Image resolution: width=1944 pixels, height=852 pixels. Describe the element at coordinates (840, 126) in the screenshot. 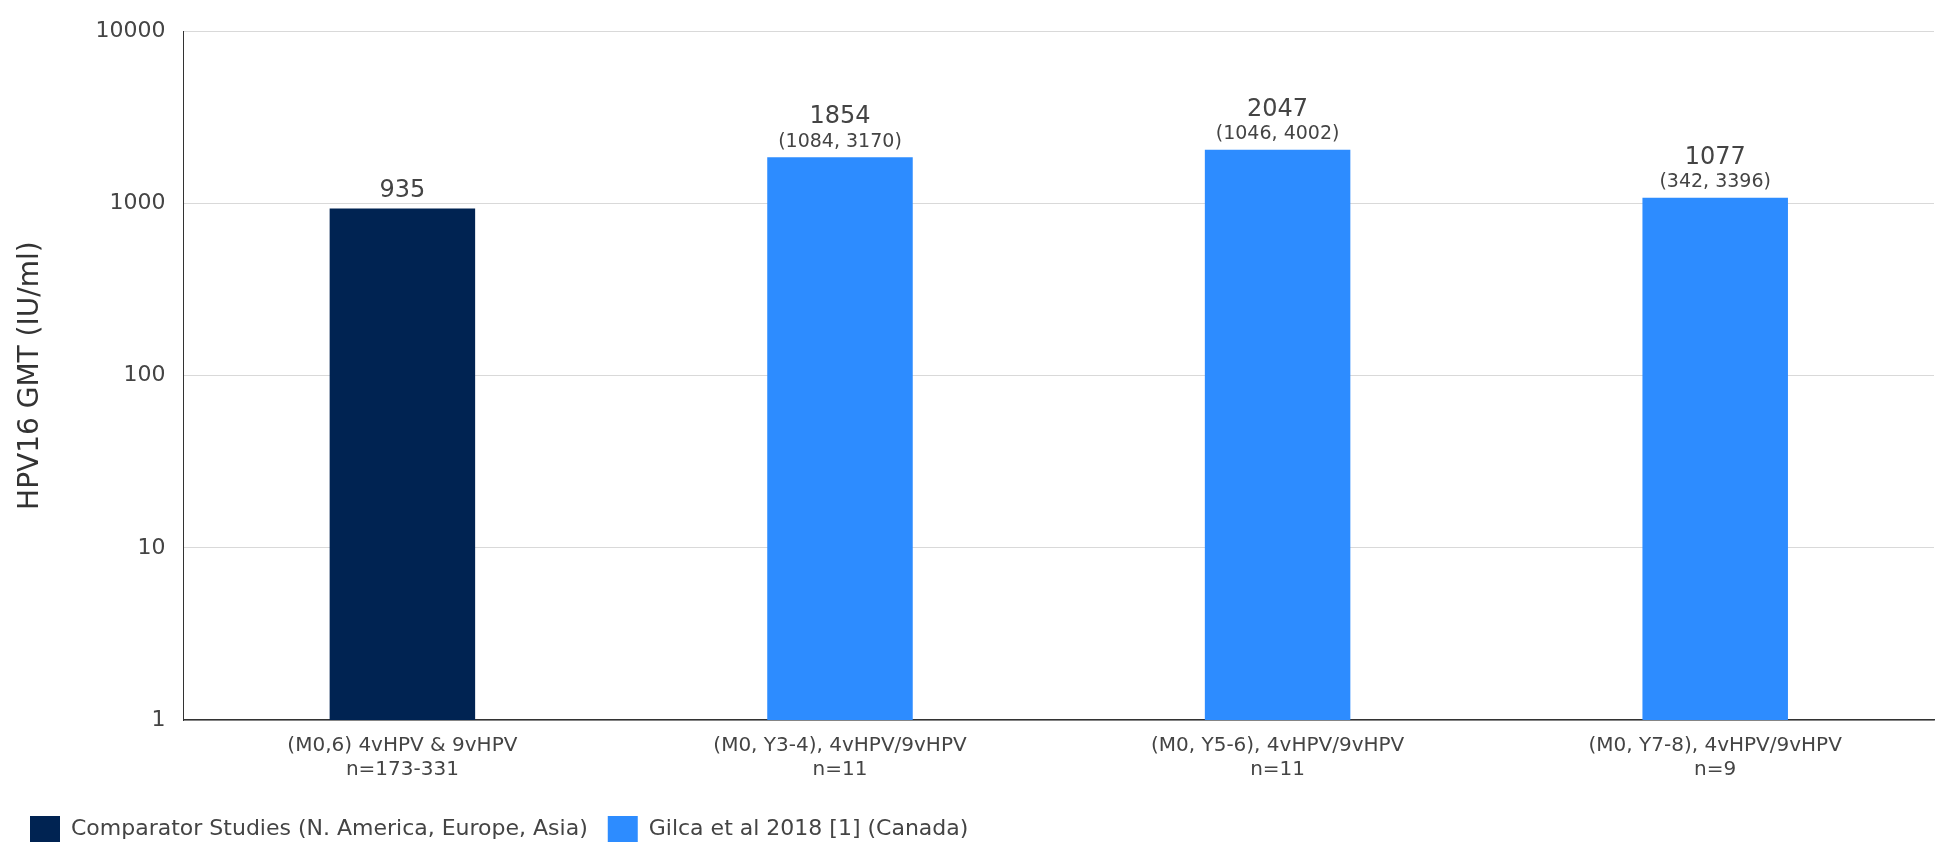

I see `data-label: 1854 (1084, 3170)` at that location.